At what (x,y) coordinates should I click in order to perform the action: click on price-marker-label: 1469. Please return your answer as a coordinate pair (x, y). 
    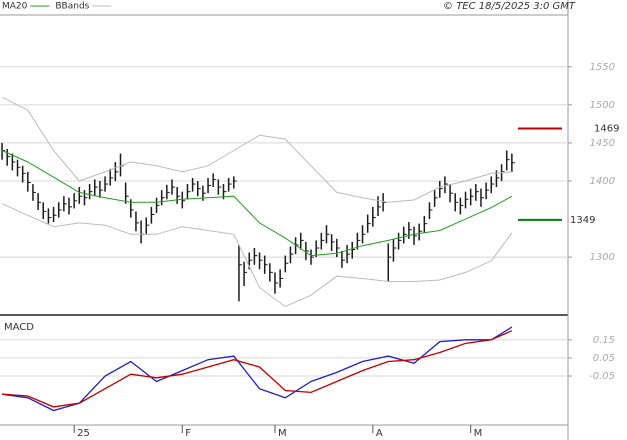
    Looking at the image, I should click on (606, 128).